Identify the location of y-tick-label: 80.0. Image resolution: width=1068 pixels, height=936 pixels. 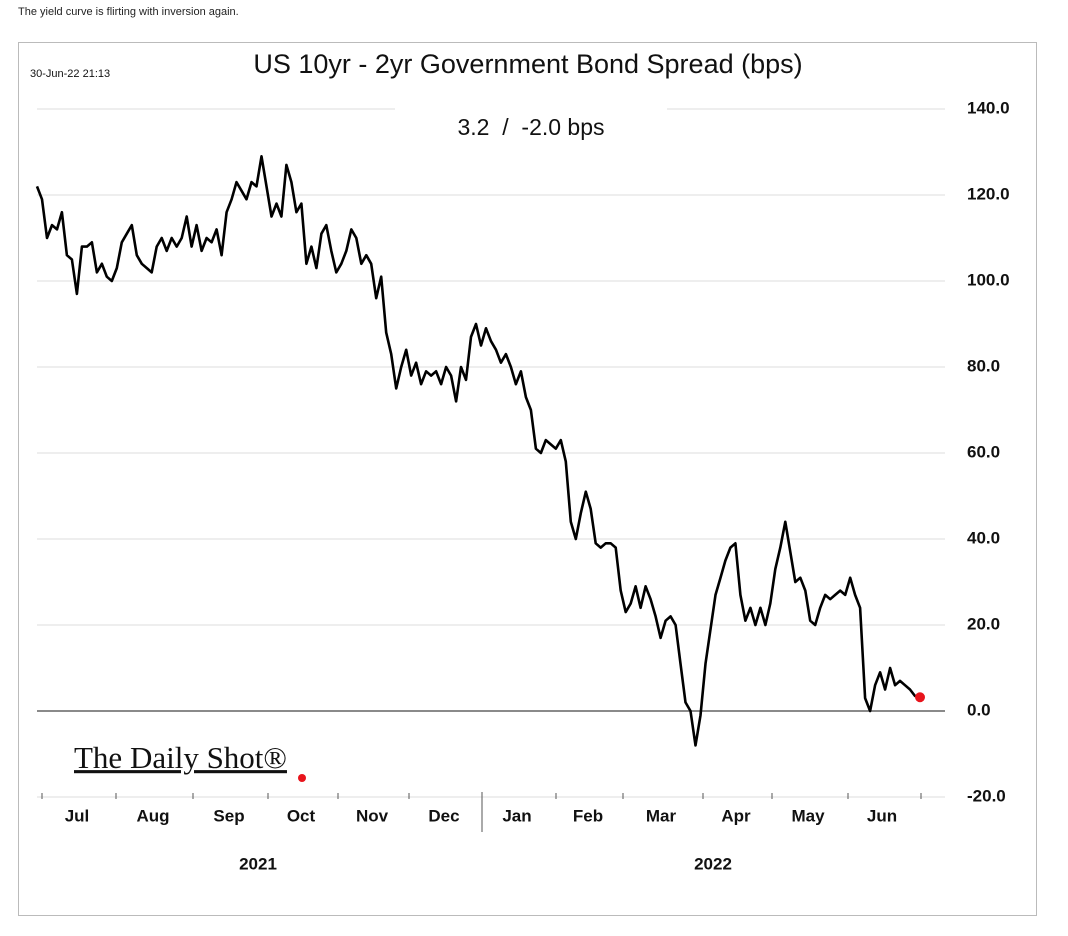
(983, 365).